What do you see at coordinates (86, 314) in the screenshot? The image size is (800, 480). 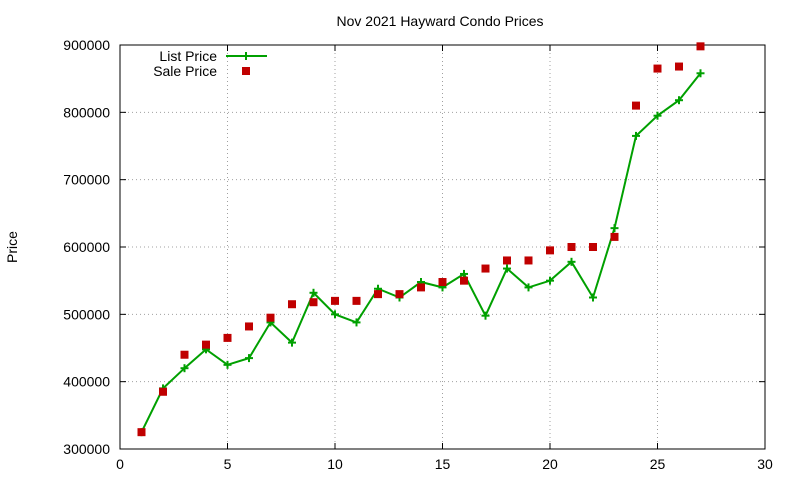 I see `y-tick-label: 500000` at bounding box center [86, 314].